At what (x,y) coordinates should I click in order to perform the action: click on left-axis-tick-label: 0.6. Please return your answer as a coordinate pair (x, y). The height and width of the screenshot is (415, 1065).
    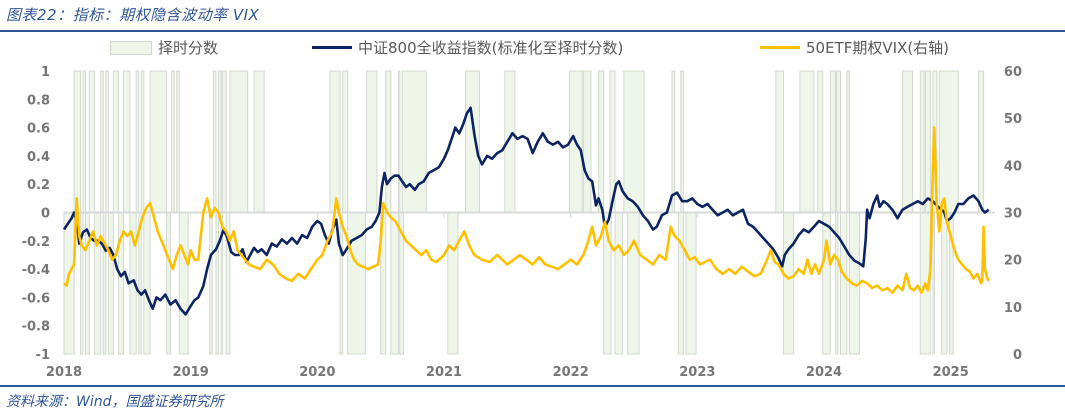
    Looking at the image, I should click on (38, 129).